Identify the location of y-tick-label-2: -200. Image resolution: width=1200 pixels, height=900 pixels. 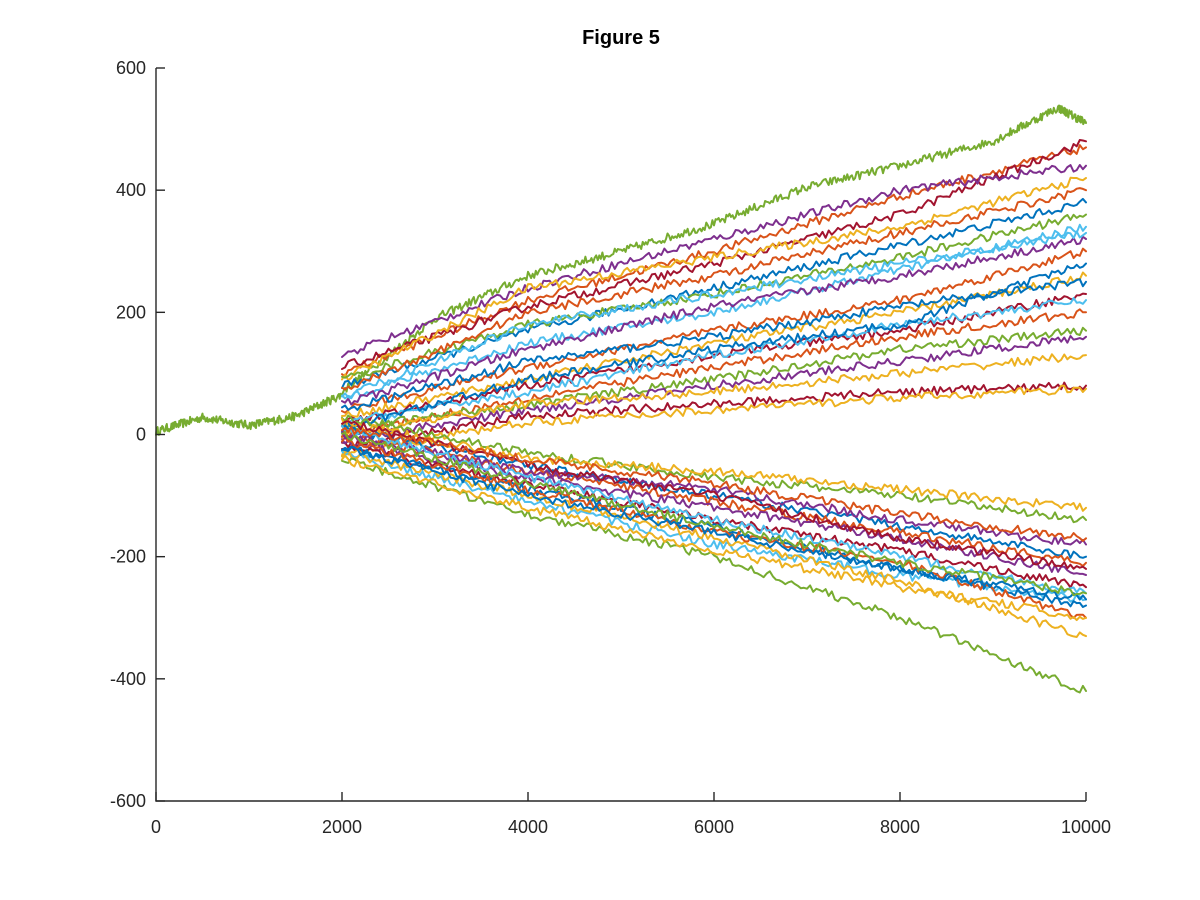
(128, 557).